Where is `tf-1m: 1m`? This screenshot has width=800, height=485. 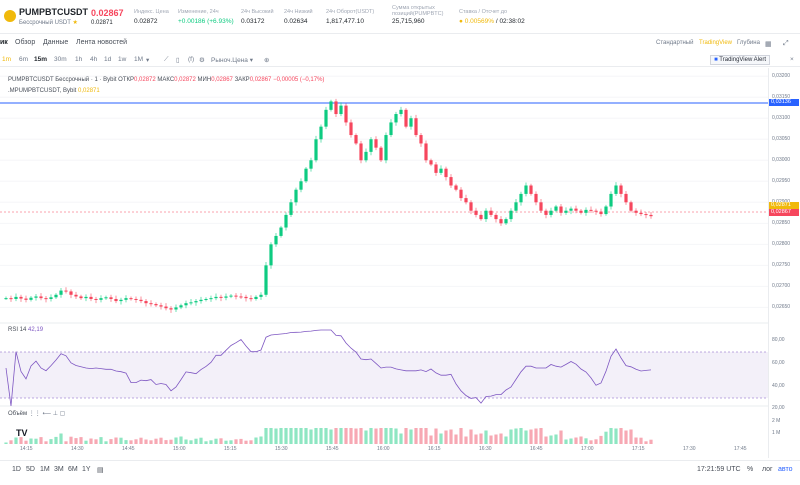 tf-1m: 1m is located at coordinates (7, 59).